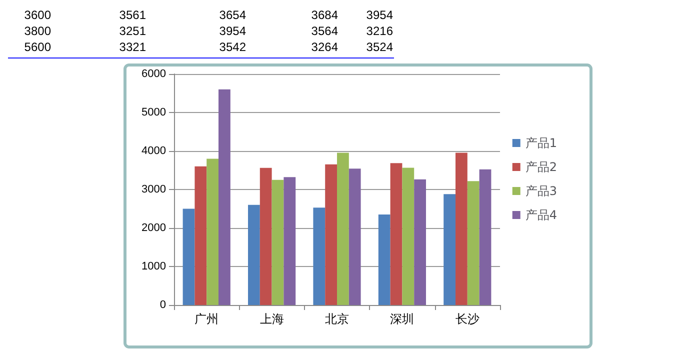 The image size is (700, 350). What do you see at coordinates (154, 151) in the screenshot?
I see `y-tick-label: 4000` at bounding box center [154, 151].